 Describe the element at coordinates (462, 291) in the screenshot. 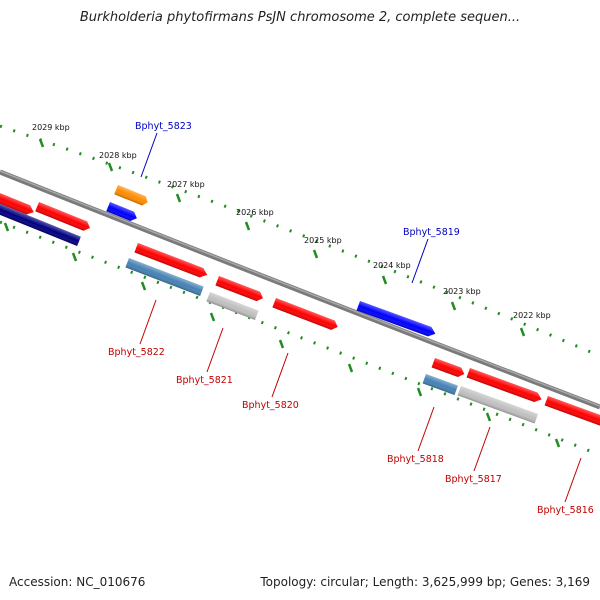

I see `kbp-label-2023: 2023 kbp` at that location.